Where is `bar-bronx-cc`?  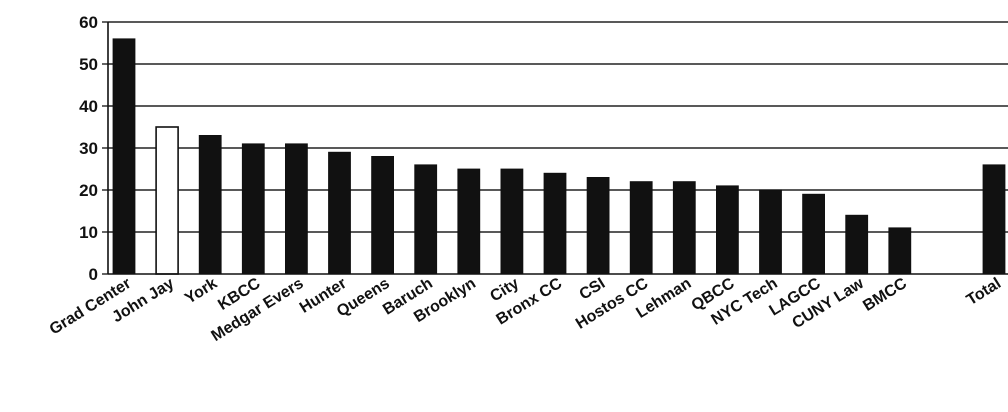
bar-bronx-cc is located at coordinates (555, 223).